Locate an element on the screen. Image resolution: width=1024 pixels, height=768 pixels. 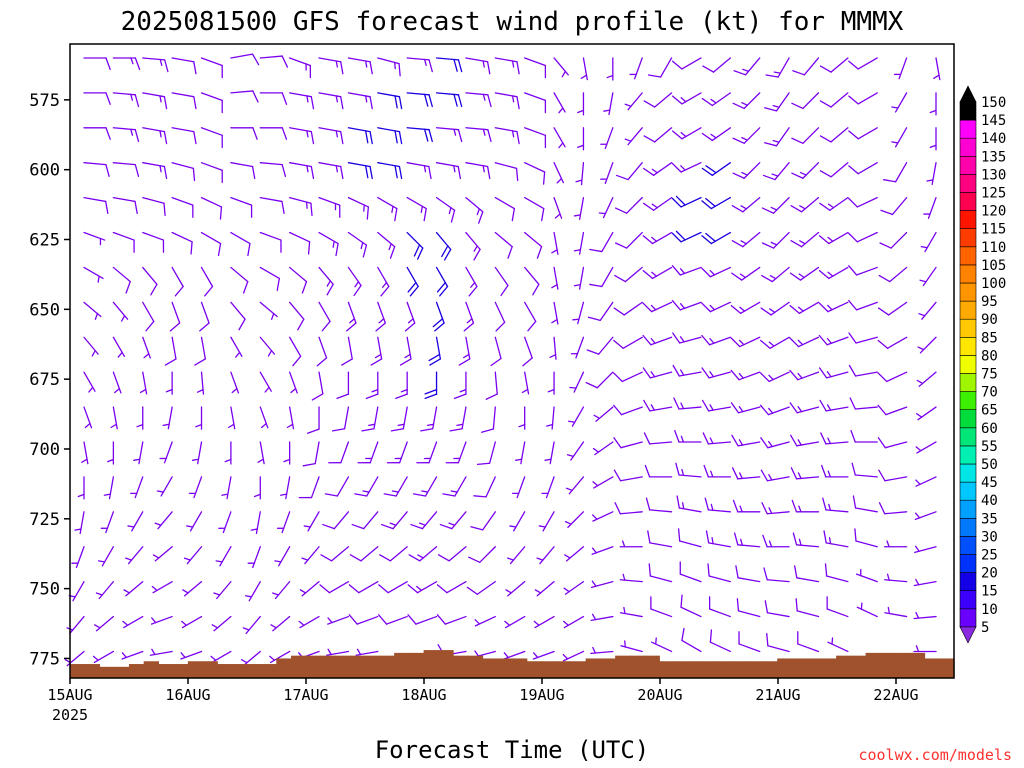
x-tick-label: 19AUG is located at coordinates (541, 695).